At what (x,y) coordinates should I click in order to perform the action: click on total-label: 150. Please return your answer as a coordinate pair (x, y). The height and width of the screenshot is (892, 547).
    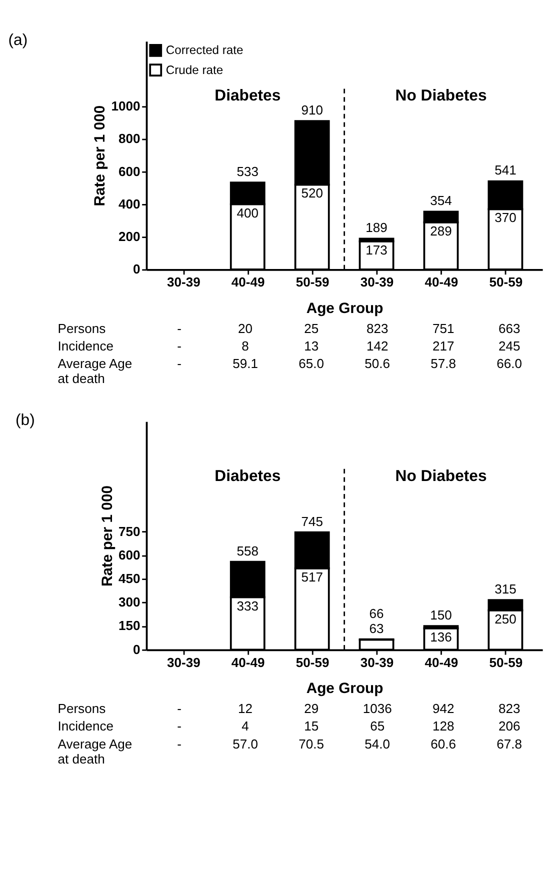
    Looking at the image, I should click on (441, 615).